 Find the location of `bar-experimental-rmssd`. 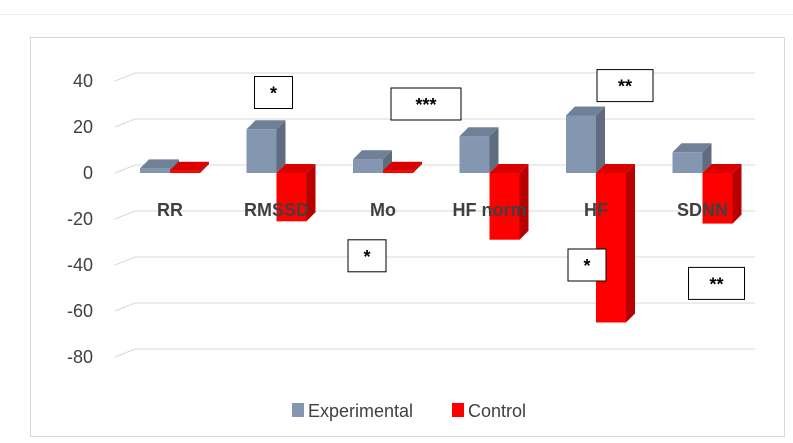

bar-experimental-rmssd is located at coordinates (266, 146).